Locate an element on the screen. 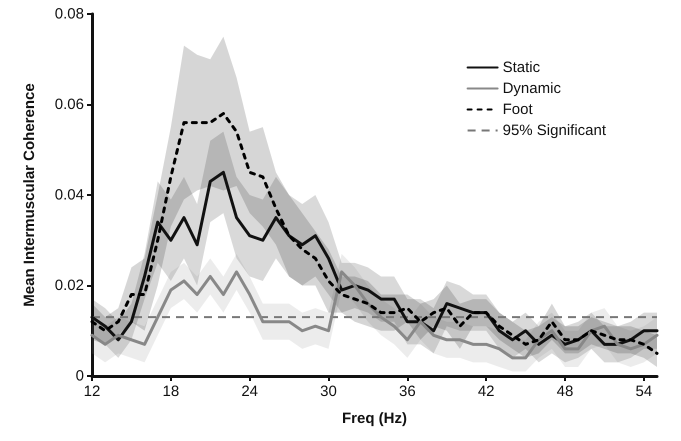 The image size is (681, 441). legend-label: Static is located at coordinates (521, 67).